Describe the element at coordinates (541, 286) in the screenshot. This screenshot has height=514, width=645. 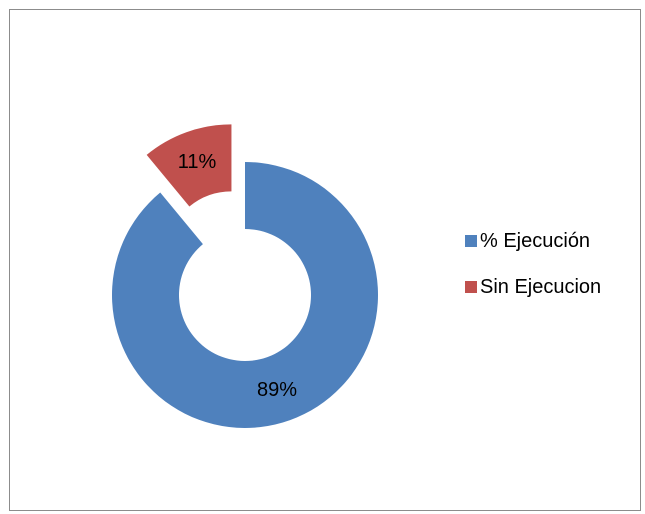
I see `legend-label-sin-ejecucion: Sin Ejecucion` at that location.